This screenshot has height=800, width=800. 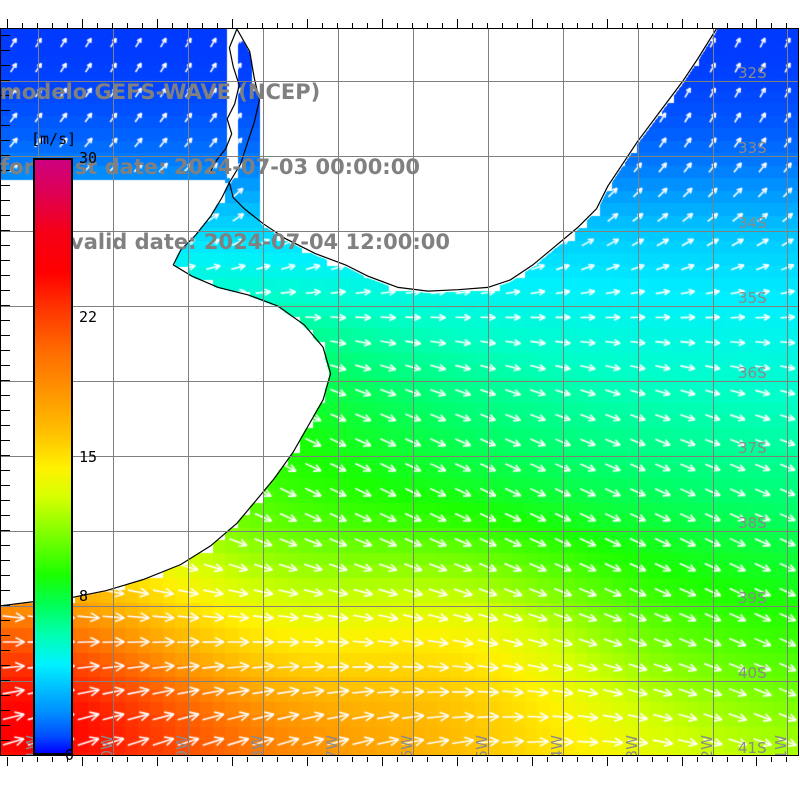 I want to click on colorbar-gradient, so click(x=53, y=456).